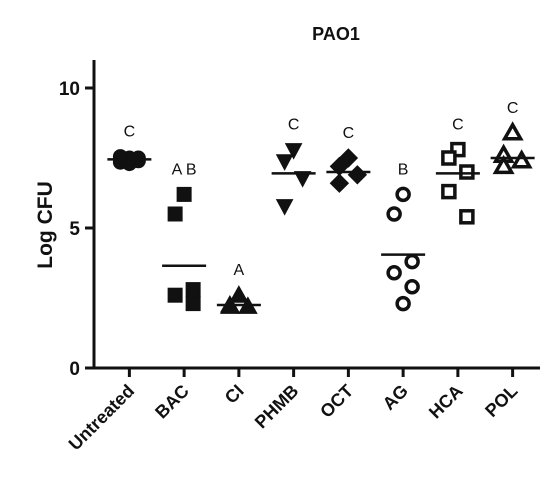  I want to click on significance-letter: A, so click(239, 270).